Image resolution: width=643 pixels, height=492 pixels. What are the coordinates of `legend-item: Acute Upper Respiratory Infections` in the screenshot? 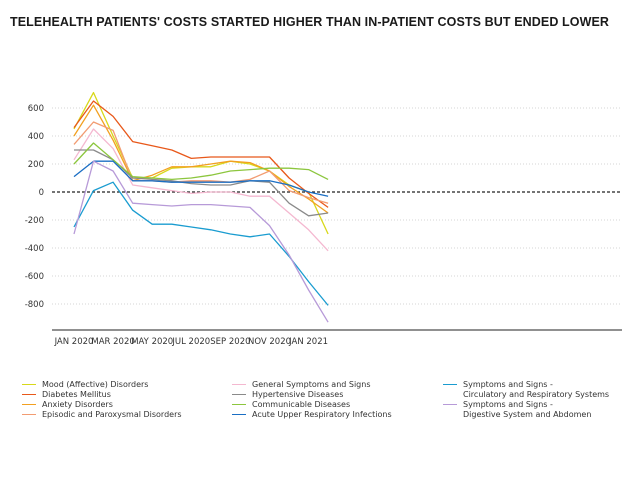 It's located at (332, 415).